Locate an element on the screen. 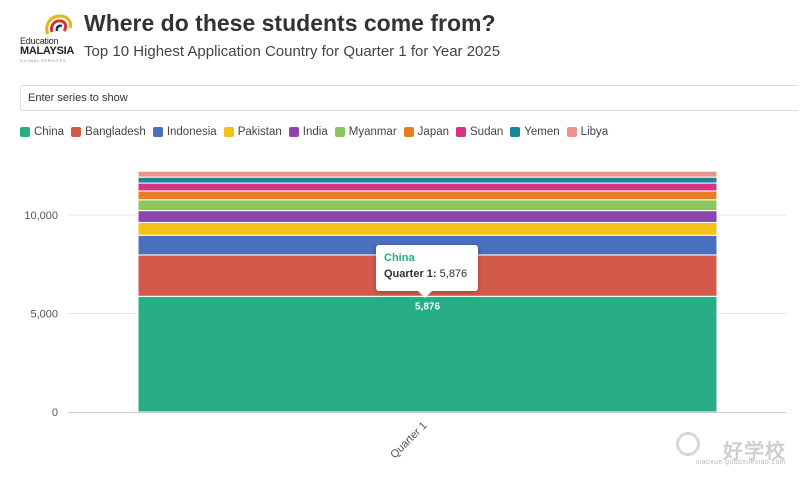 This screenshot has width=800, height=479. legend-label: Pakistan is located at coordinates (259, 132).